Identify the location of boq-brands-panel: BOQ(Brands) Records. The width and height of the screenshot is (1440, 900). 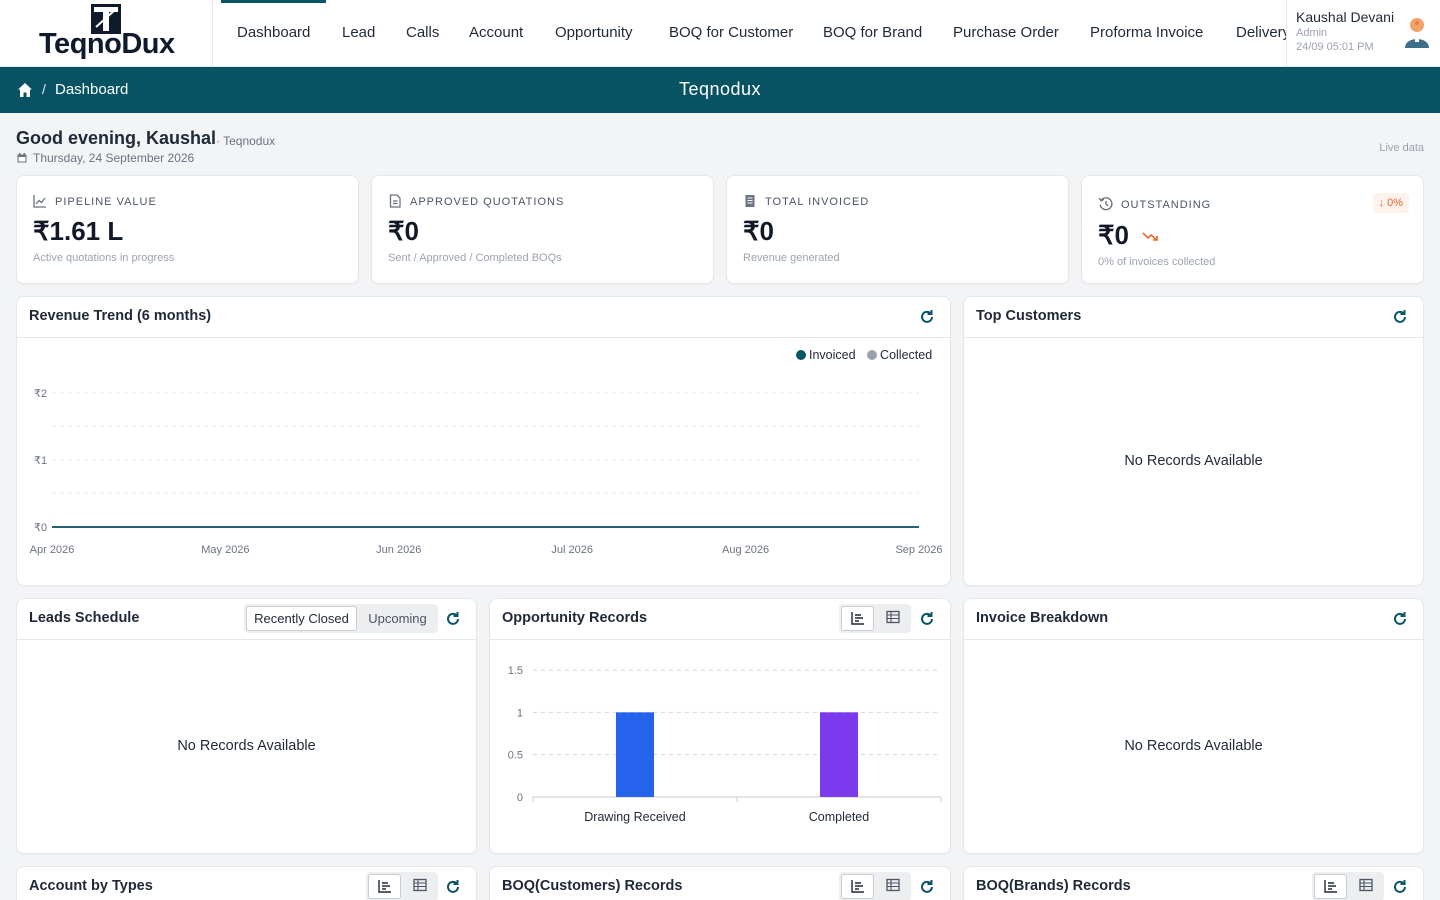
(1193, 883).